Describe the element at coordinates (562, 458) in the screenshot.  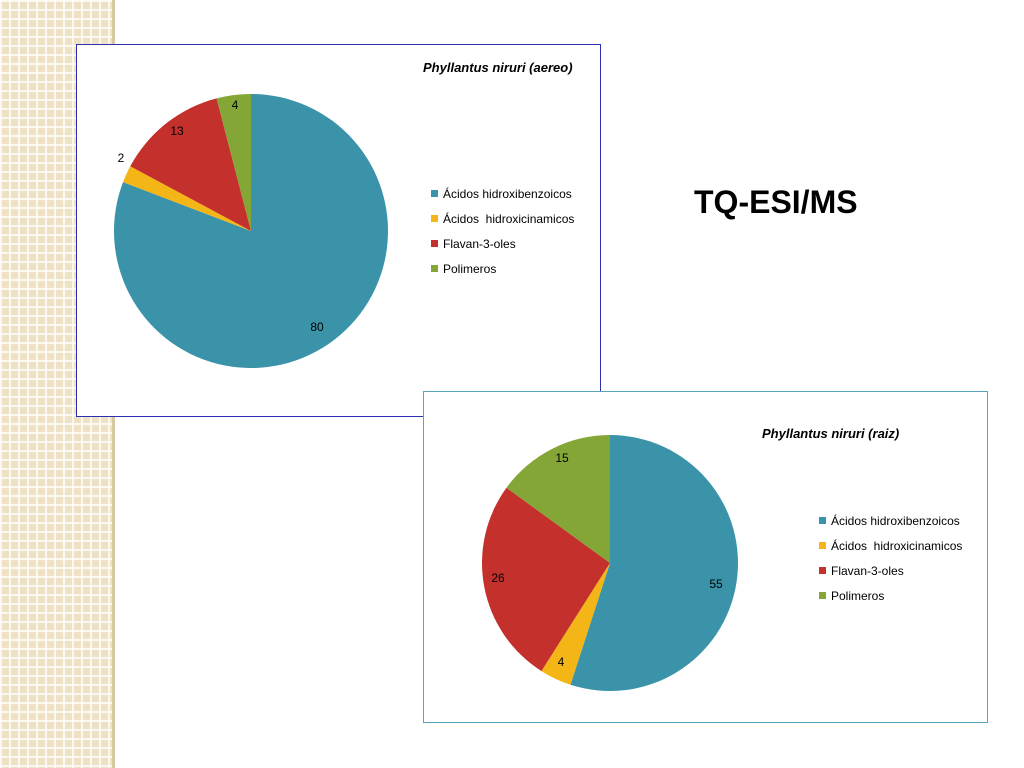
I see `data-label: 15` at that location.